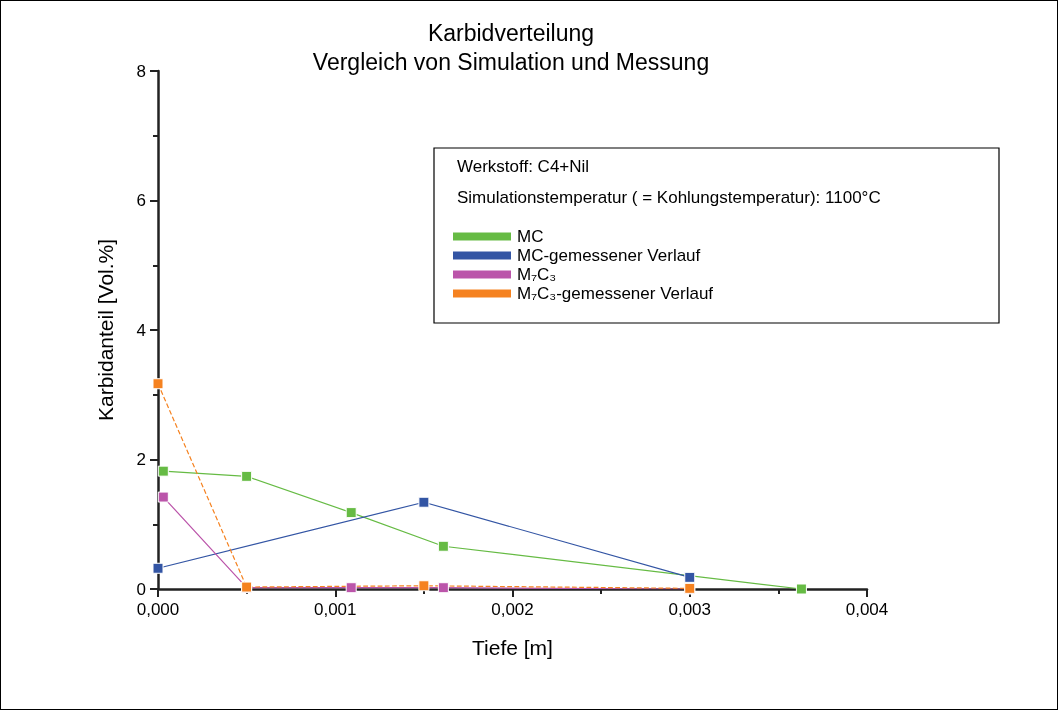  What do you see at coordinates (867, 609) in the screenshot?
I see `x-tick-label: 0,004` at bounding box center [867, 609].